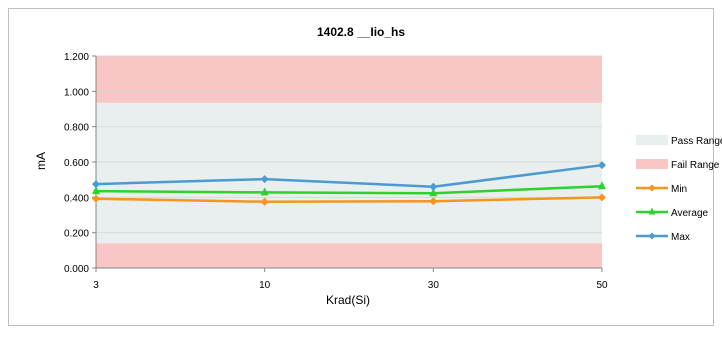  I want to click on chart-title: 1402.8 __Iio_hs, so click(361, 32).